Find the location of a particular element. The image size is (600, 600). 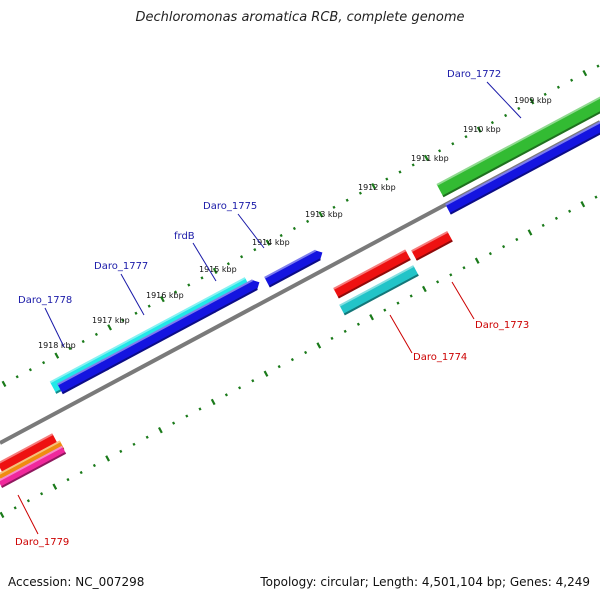

kbp-tick-label: 1914 kbp is located at coordinates (271, 242).